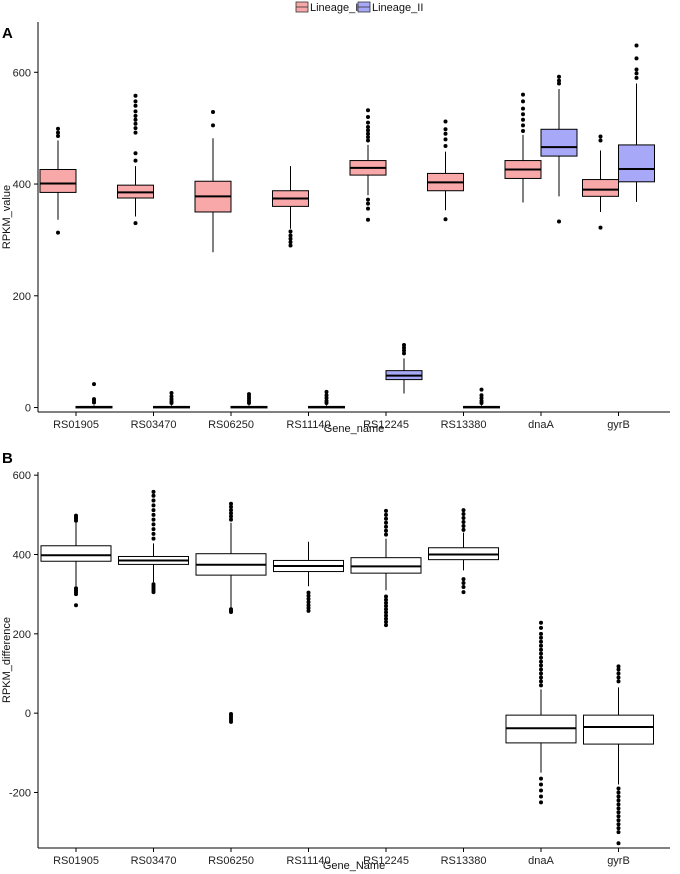 The image size is (680, 874). I want to click on panel-b-ytick-label: 0, so click(28, 714).